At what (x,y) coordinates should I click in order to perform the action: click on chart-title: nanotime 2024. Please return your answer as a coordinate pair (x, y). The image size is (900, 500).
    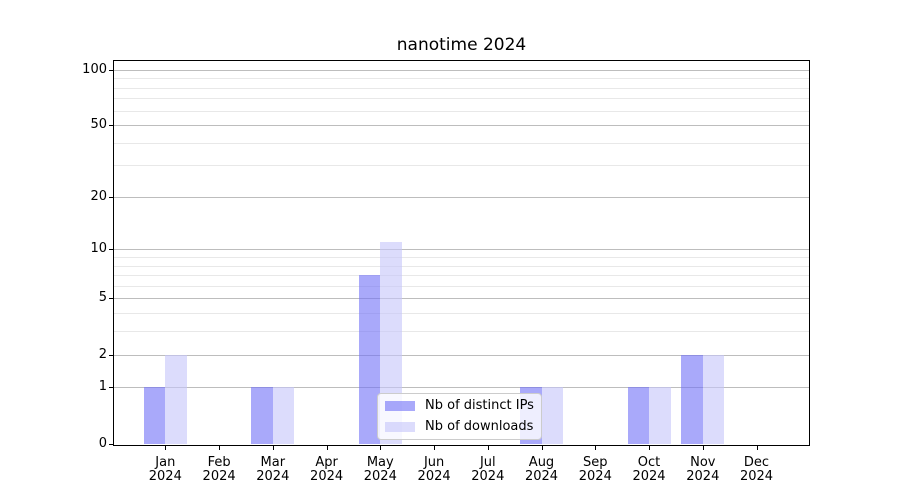
    Looking at the image, I should click on (461, 45).